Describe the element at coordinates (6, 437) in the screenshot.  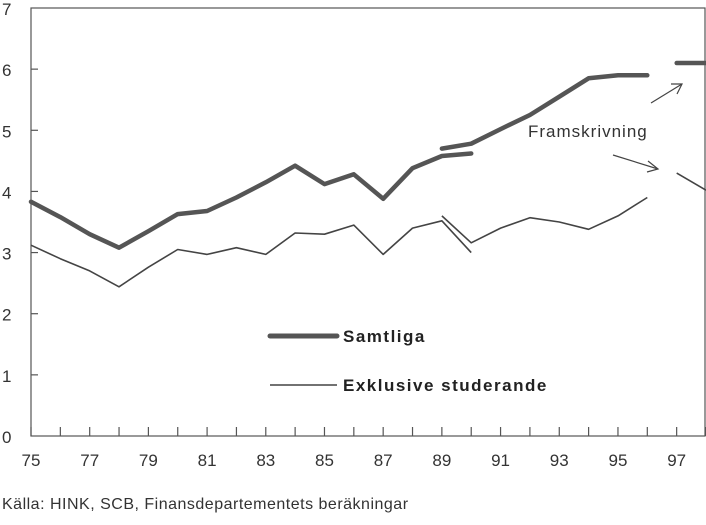
I see `y-tick-label: 0` at that location.